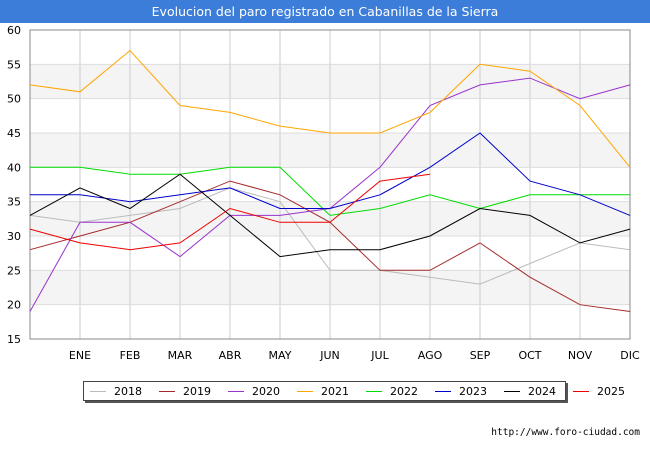 This screenshot has height=450, width=650. Describe the element at coordinates (404, 391) in the screenshot. I see `legend-label: 2022` at that location.